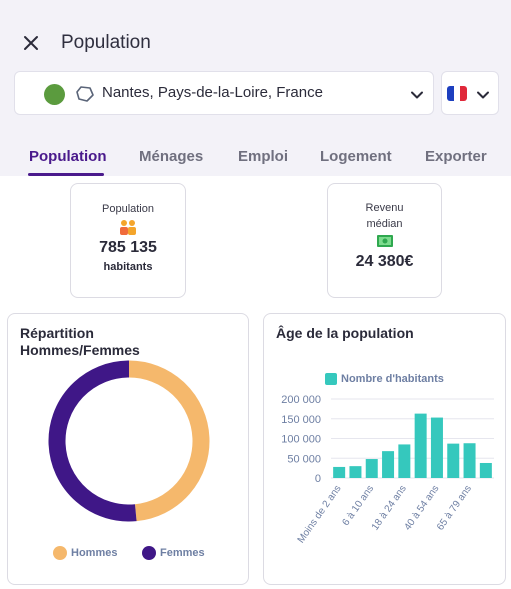 This screenshot has width=511, height=589. I want to click on location-status-dot, so click(54, 94).